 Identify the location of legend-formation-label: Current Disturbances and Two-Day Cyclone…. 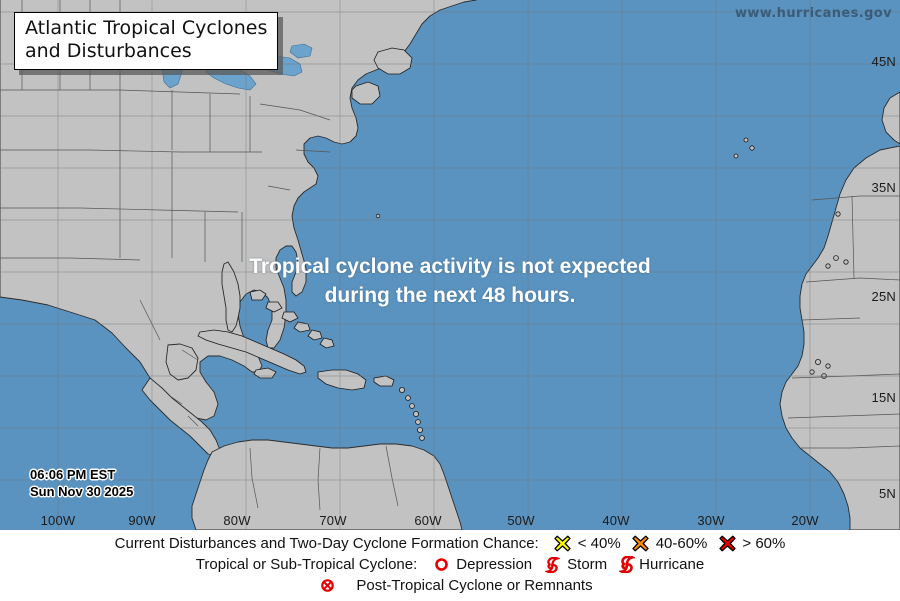
(326, 543).